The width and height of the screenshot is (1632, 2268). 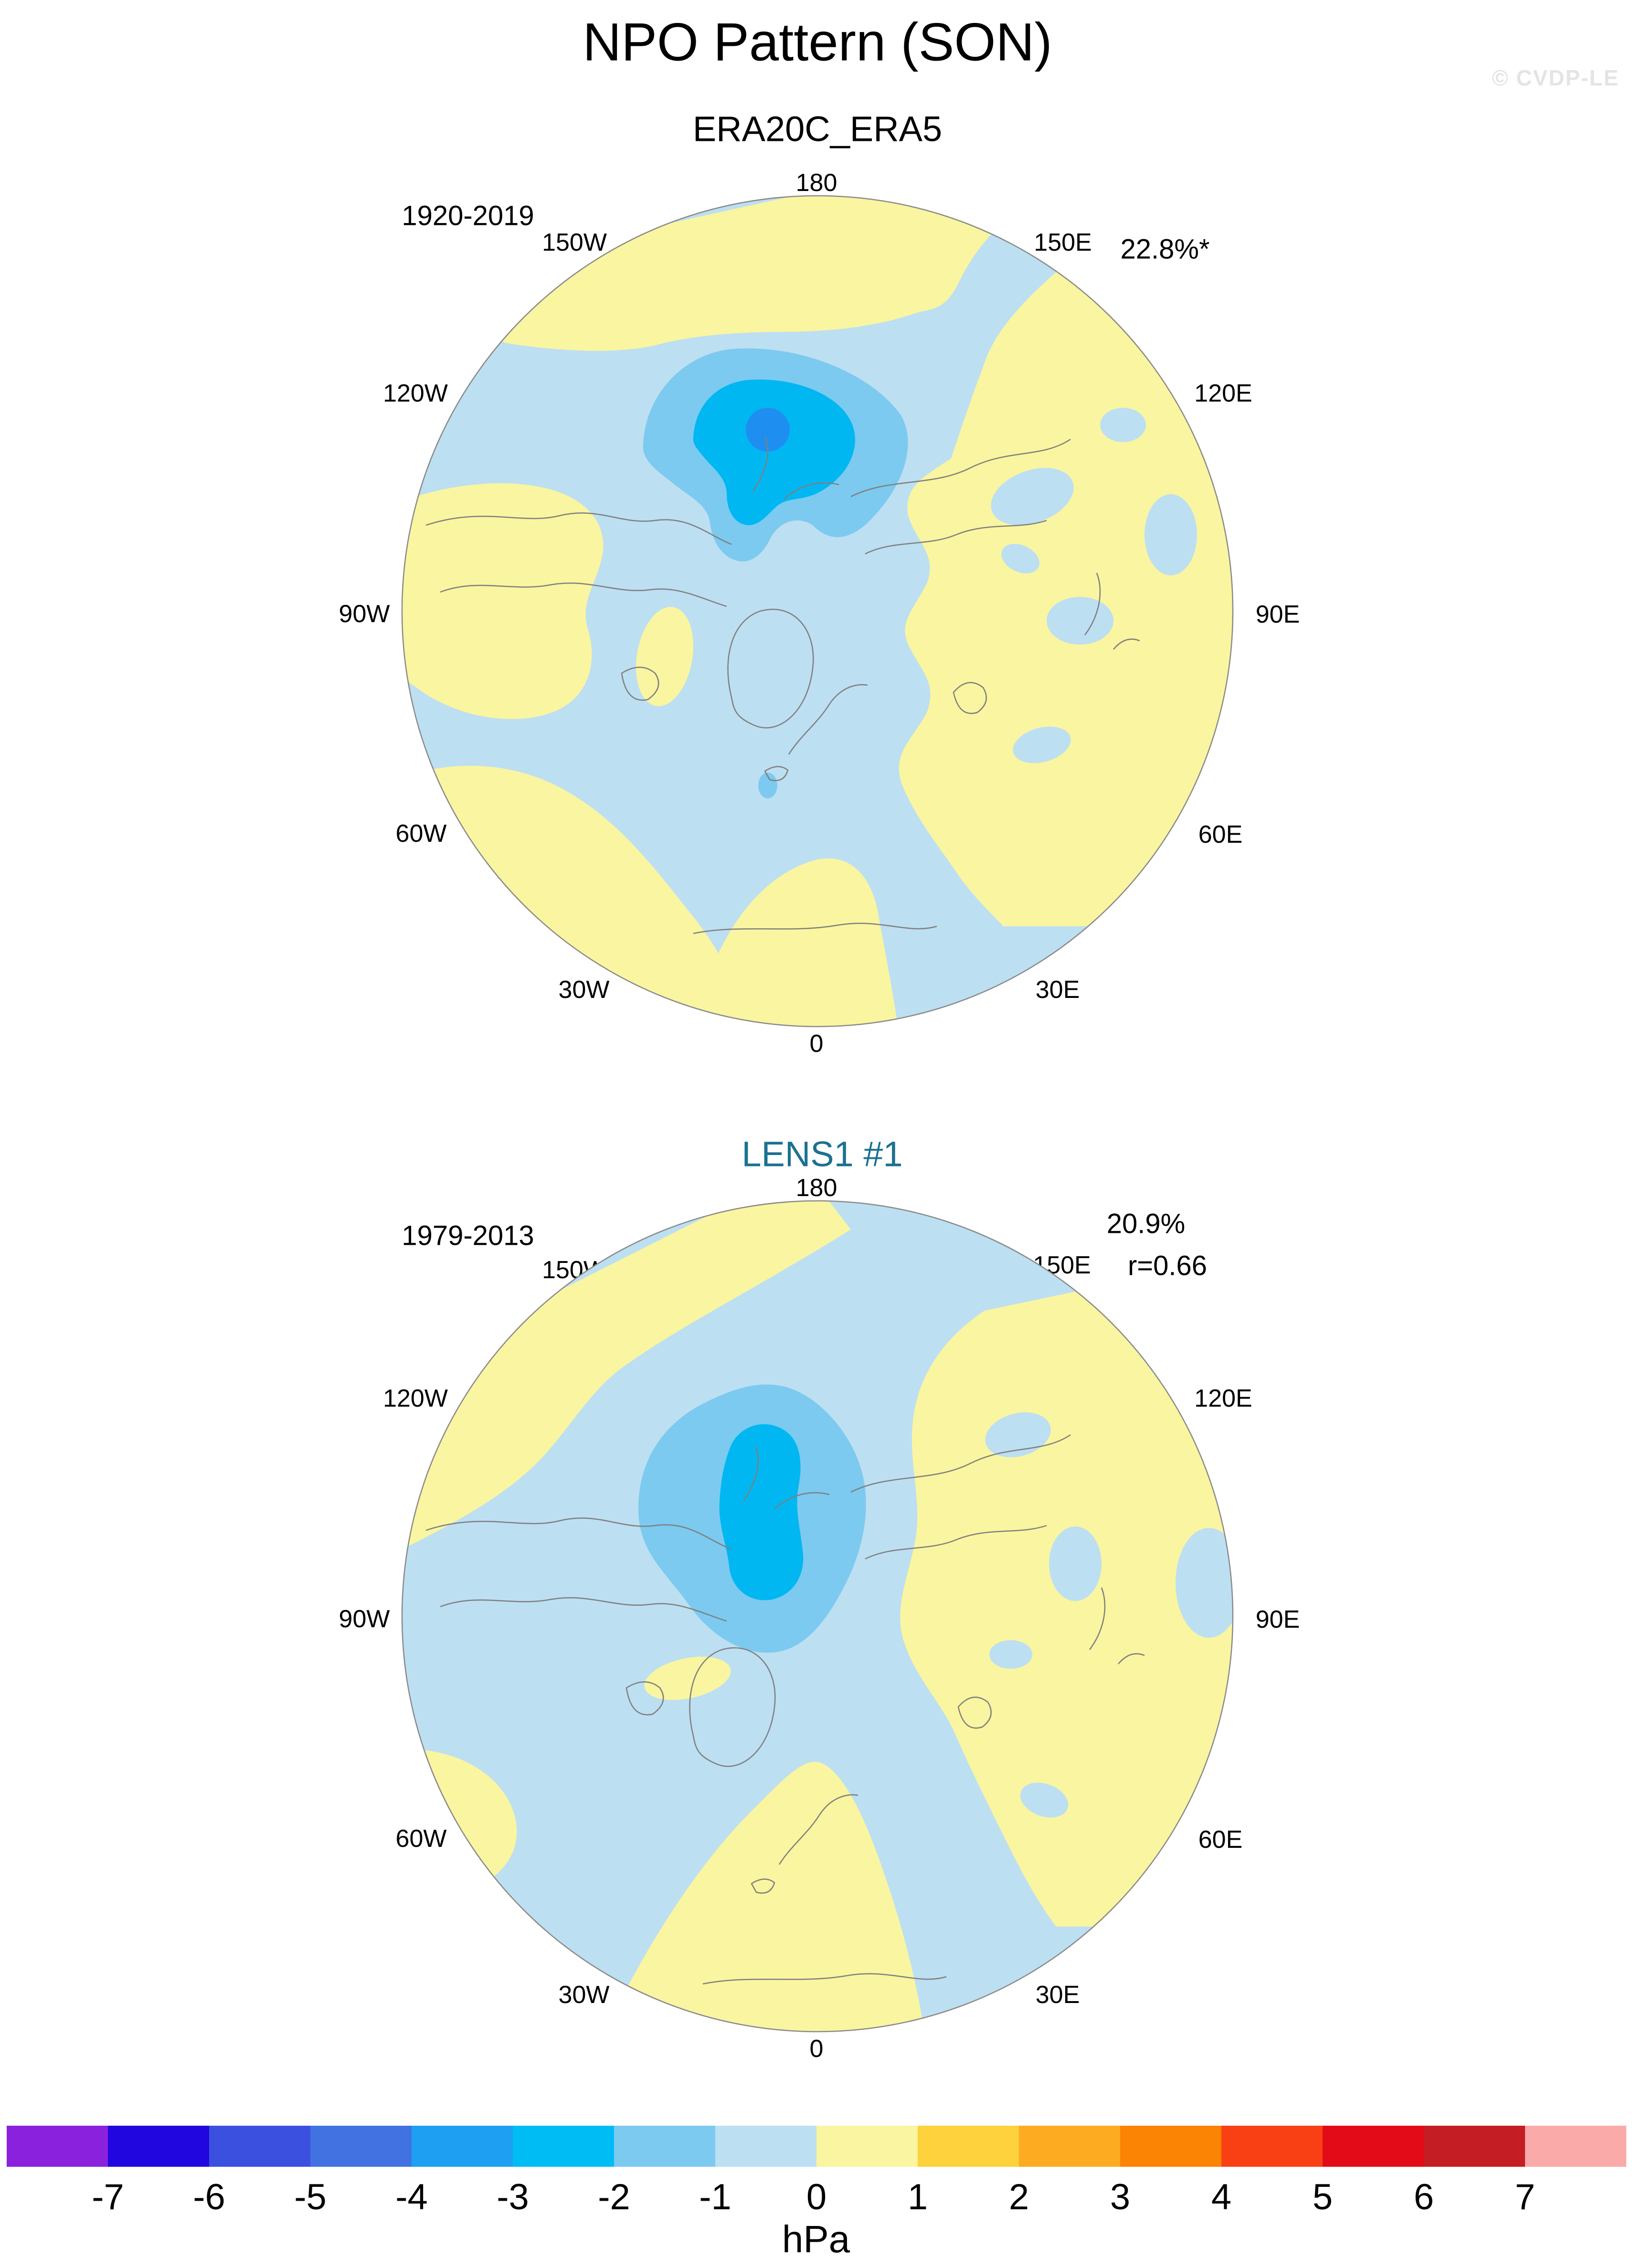 What do you see at coordinates (715, 2197) in the screenshot?
I see `colorbar-tick: -1` at bounding box center [715, 2197].